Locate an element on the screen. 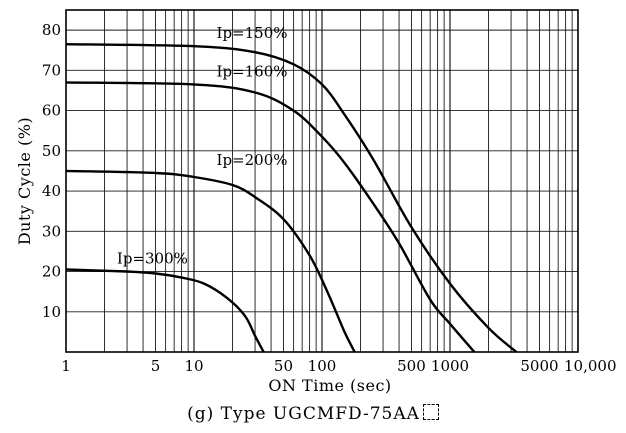 This screenshot has width=626, height=433. chart-caption: (g) Type UGCMFD-75AA is located at coordinates (313, 414).